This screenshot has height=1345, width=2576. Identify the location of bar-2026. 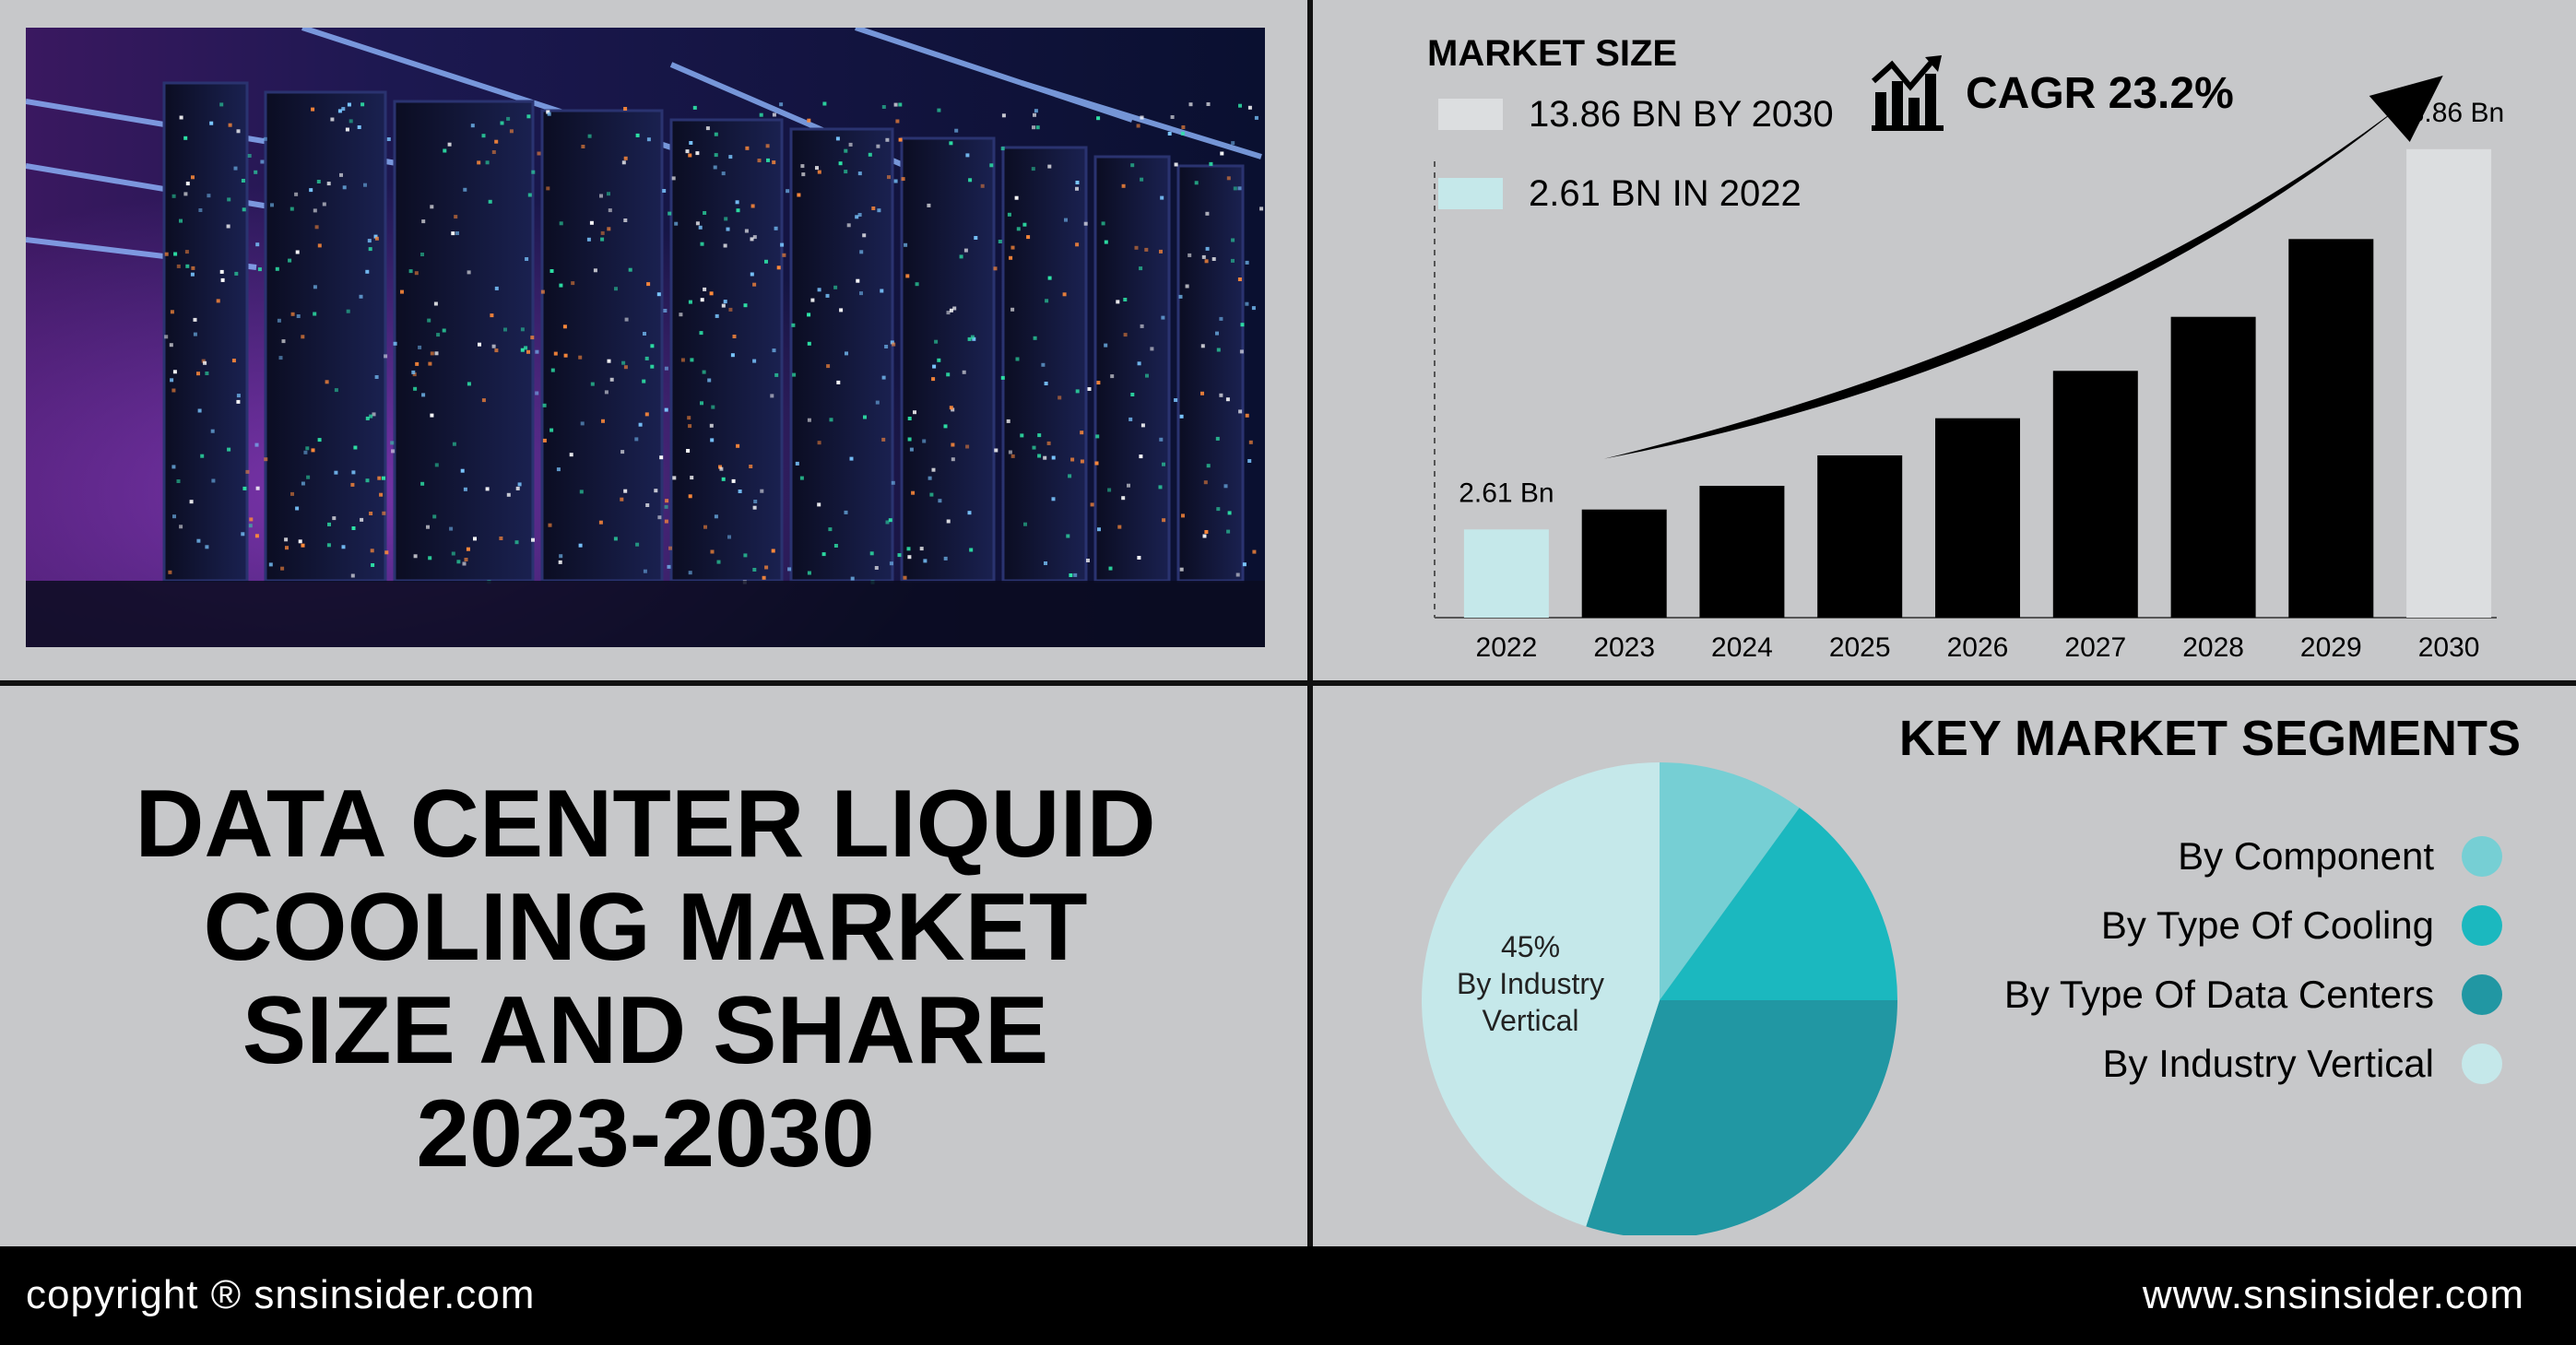
(1977, 518).